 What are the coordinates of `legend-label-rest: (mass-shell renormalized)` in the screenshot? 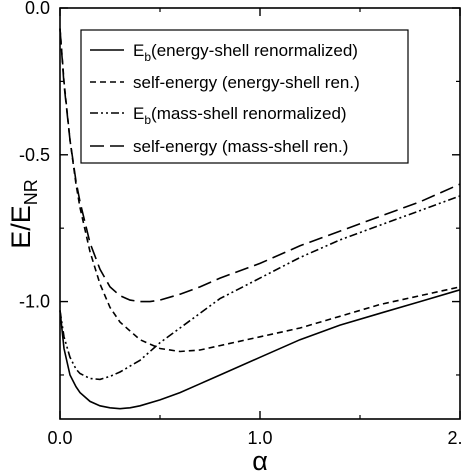 It's located at (249, 113).